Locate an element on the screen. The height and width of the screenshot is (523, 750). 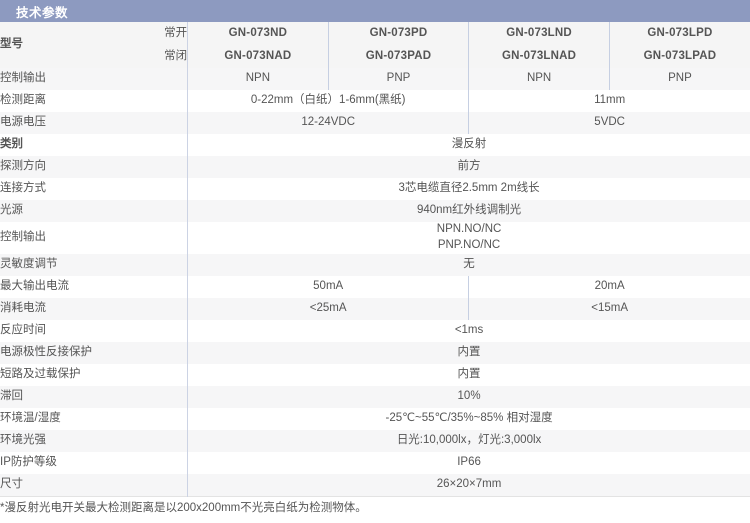
row-value-line: NPN.NO/NC is located at coordinates (469, 229).